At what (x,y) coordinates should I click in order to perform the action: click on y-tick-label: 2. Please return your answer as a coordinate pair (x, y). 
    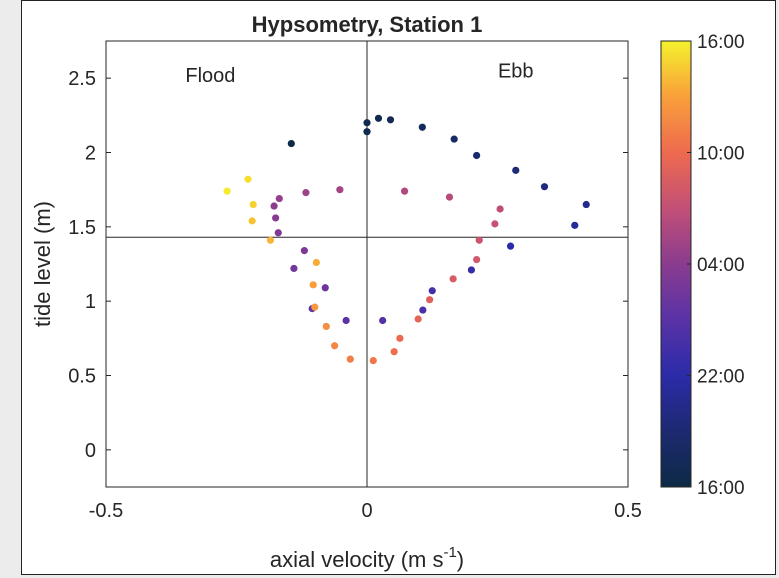
    Looking at the image, I should click on (90, 154).